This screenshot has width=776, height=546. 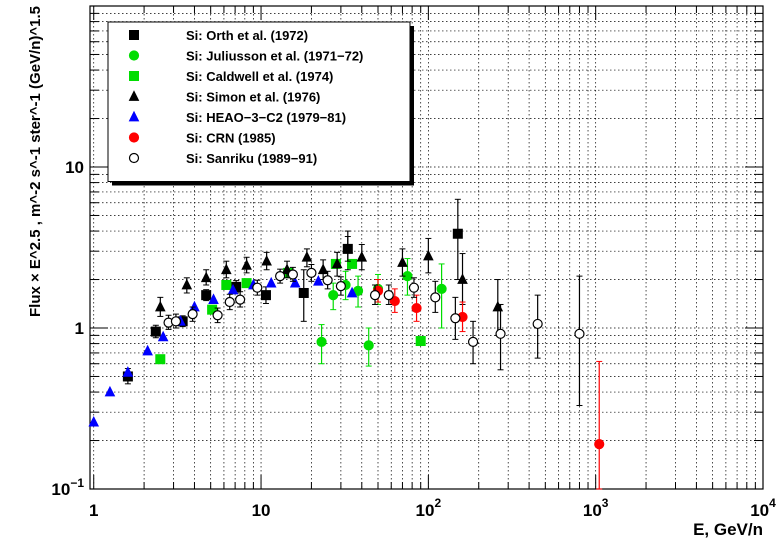 I want to click on x-tick-label: 10⁴, so click(x=763, y=508).